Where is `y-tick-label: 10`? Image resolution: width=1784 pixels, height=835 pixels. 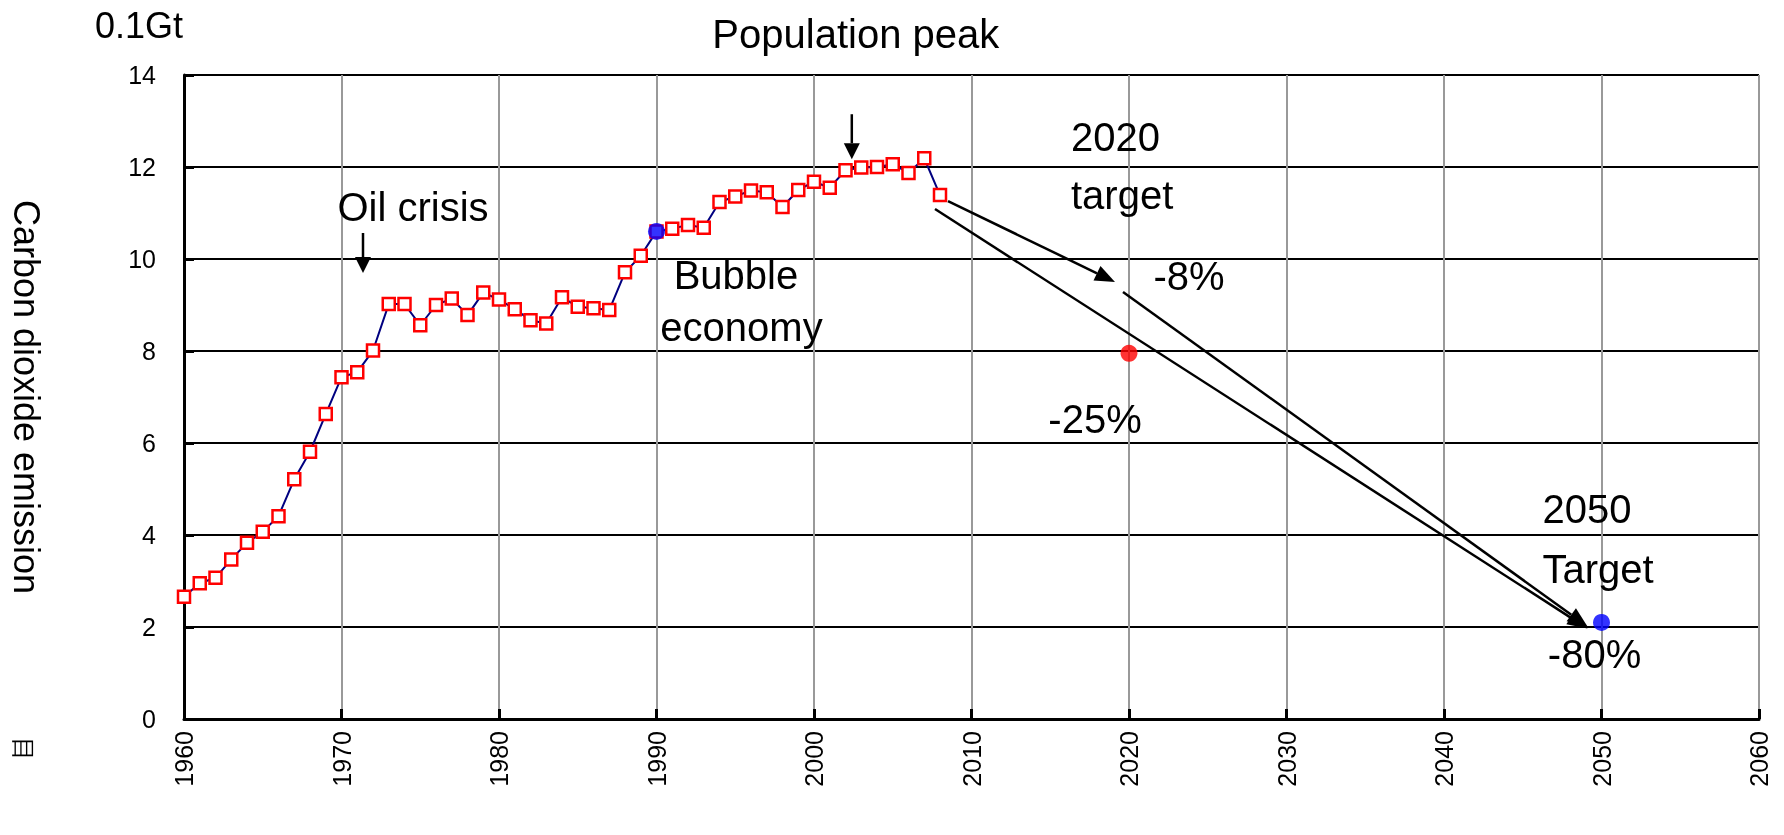 y-tick-label: 10 is located at coordinates (142, 259).